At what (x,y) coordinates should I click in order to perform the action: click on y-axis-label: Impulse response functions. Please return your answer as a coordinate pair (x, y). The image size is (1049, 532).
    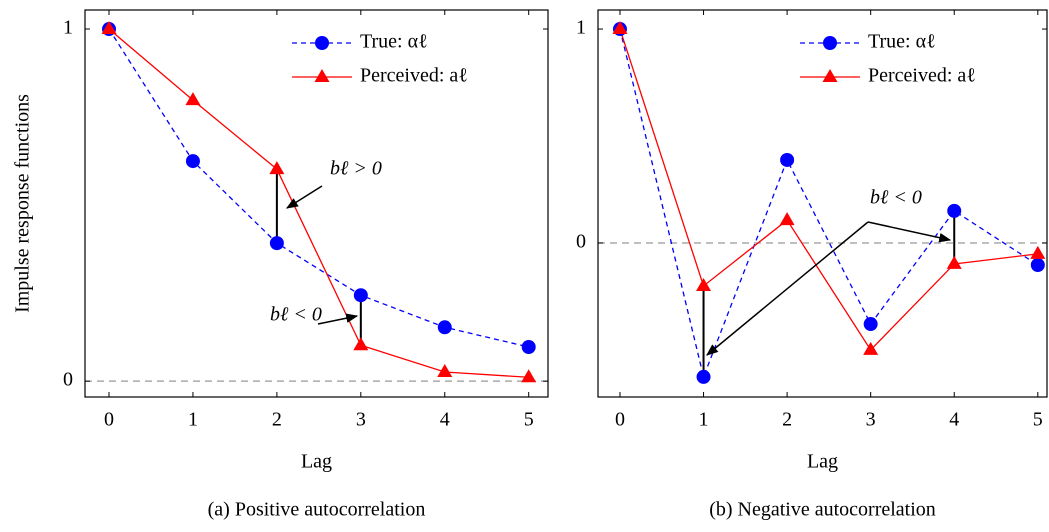
    Looking at the image, I should click on (23, 203).